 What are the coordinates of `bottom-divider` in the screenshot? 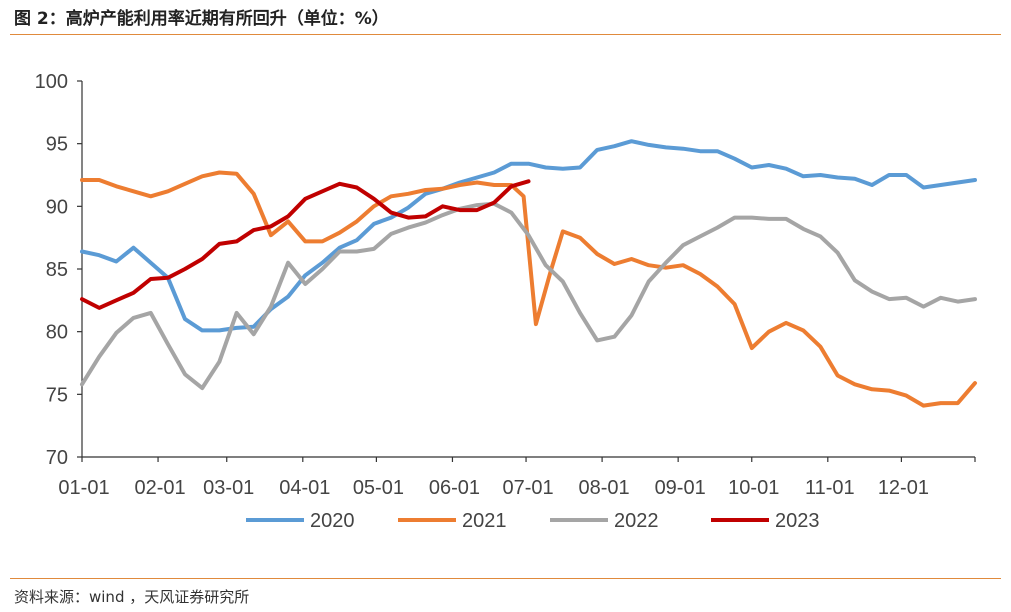 It's located at (505, 578).